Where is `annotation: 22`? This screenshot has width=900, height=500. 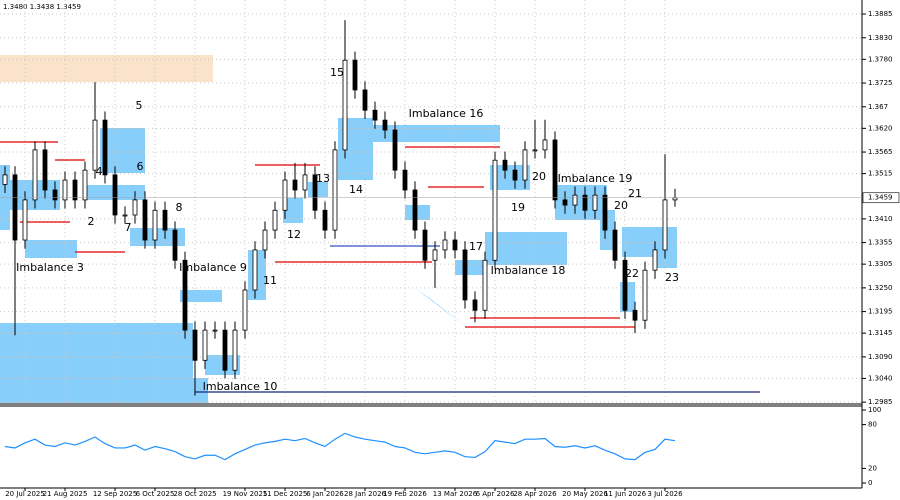 annotation: 22 is located at coordinates (632, 273).